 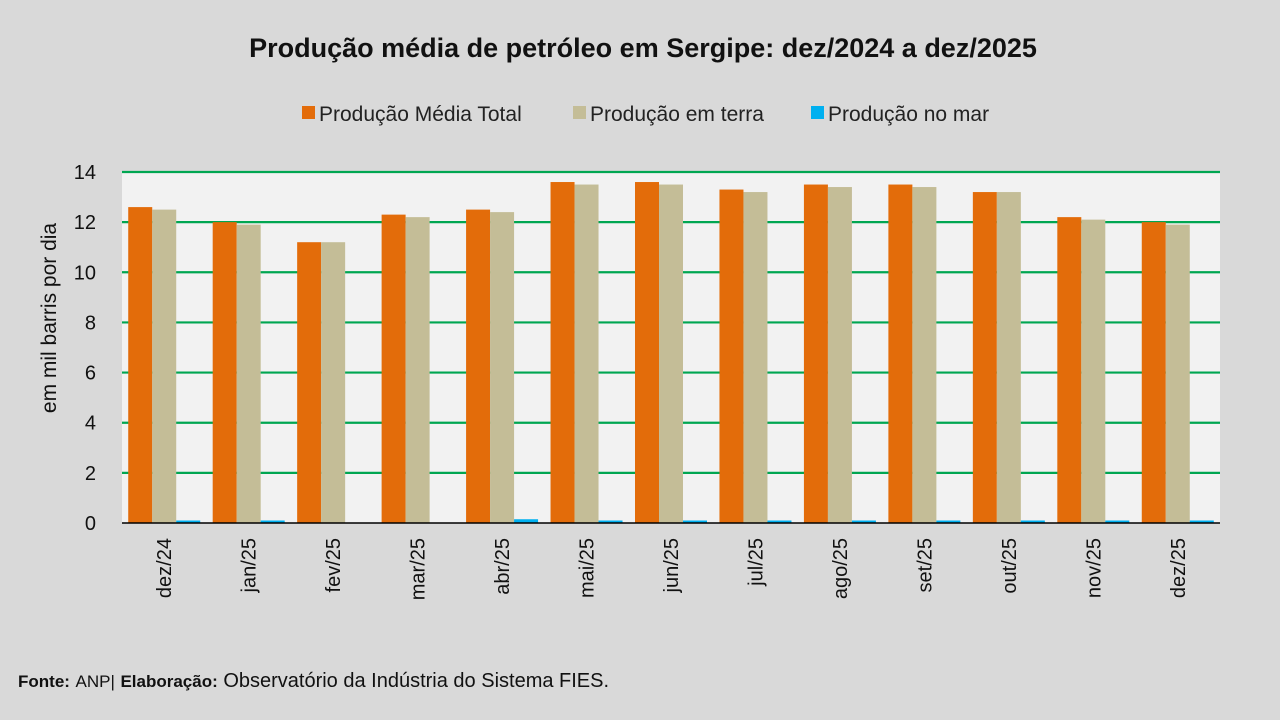 I want to click on y-tick-label: 4, so click(x=90, y=424).